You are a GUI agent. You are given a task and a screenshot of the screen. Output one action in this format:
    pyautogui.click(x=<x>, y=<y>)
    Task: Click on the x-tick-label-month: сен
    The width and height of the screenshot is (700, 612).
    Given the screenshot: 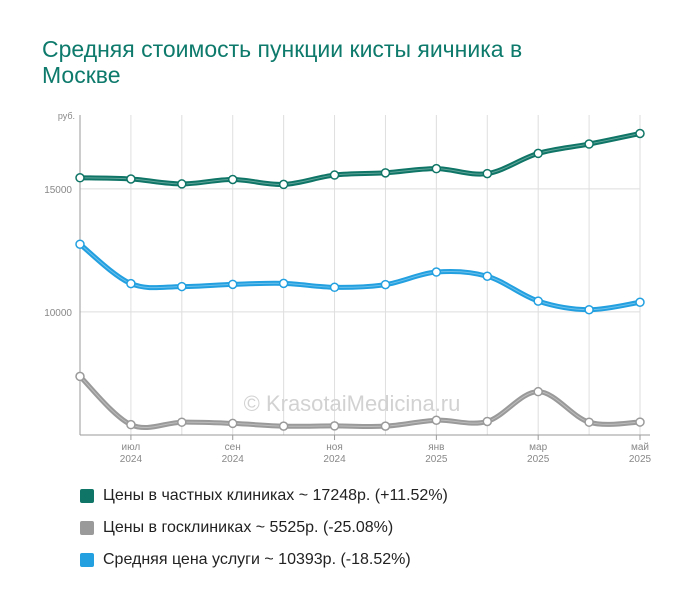 What is the action you would take?
    pyautogui.click(x=233, y=447)
    